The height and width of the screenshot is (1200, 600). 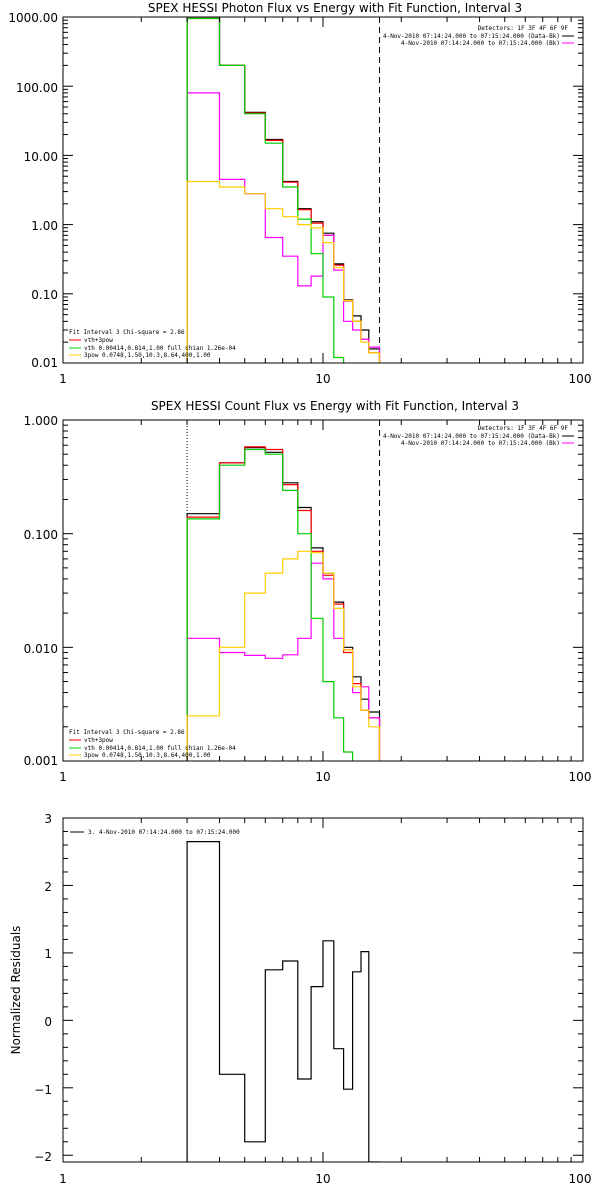 What do you see at coordinates (43, 1157) in the screenshot?
I see `y-tick-label: −2` at bounding box center [43, 1157].